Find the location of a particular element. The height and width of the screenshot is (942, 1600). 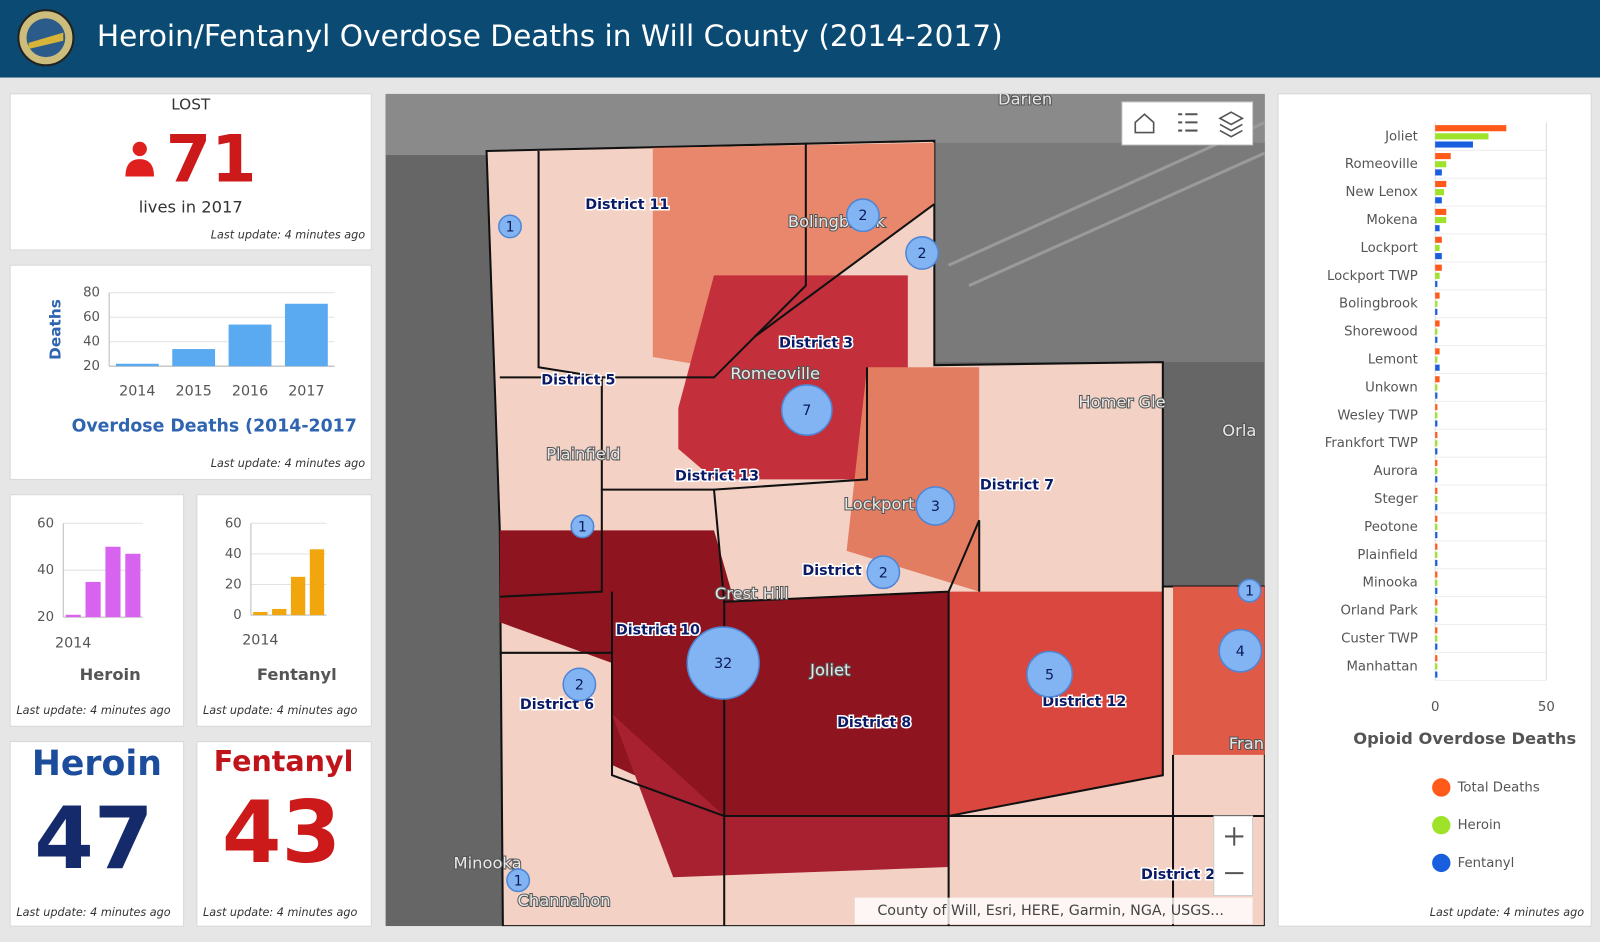

road is located at coordinates (1106, 204).